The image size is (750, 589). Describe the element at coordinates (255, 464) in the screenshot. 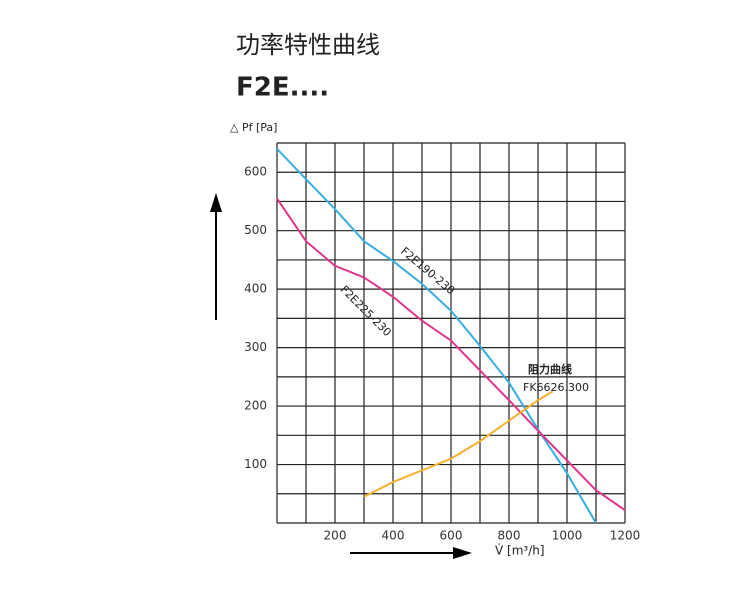

I see `y-tick-label: 100` at that location.